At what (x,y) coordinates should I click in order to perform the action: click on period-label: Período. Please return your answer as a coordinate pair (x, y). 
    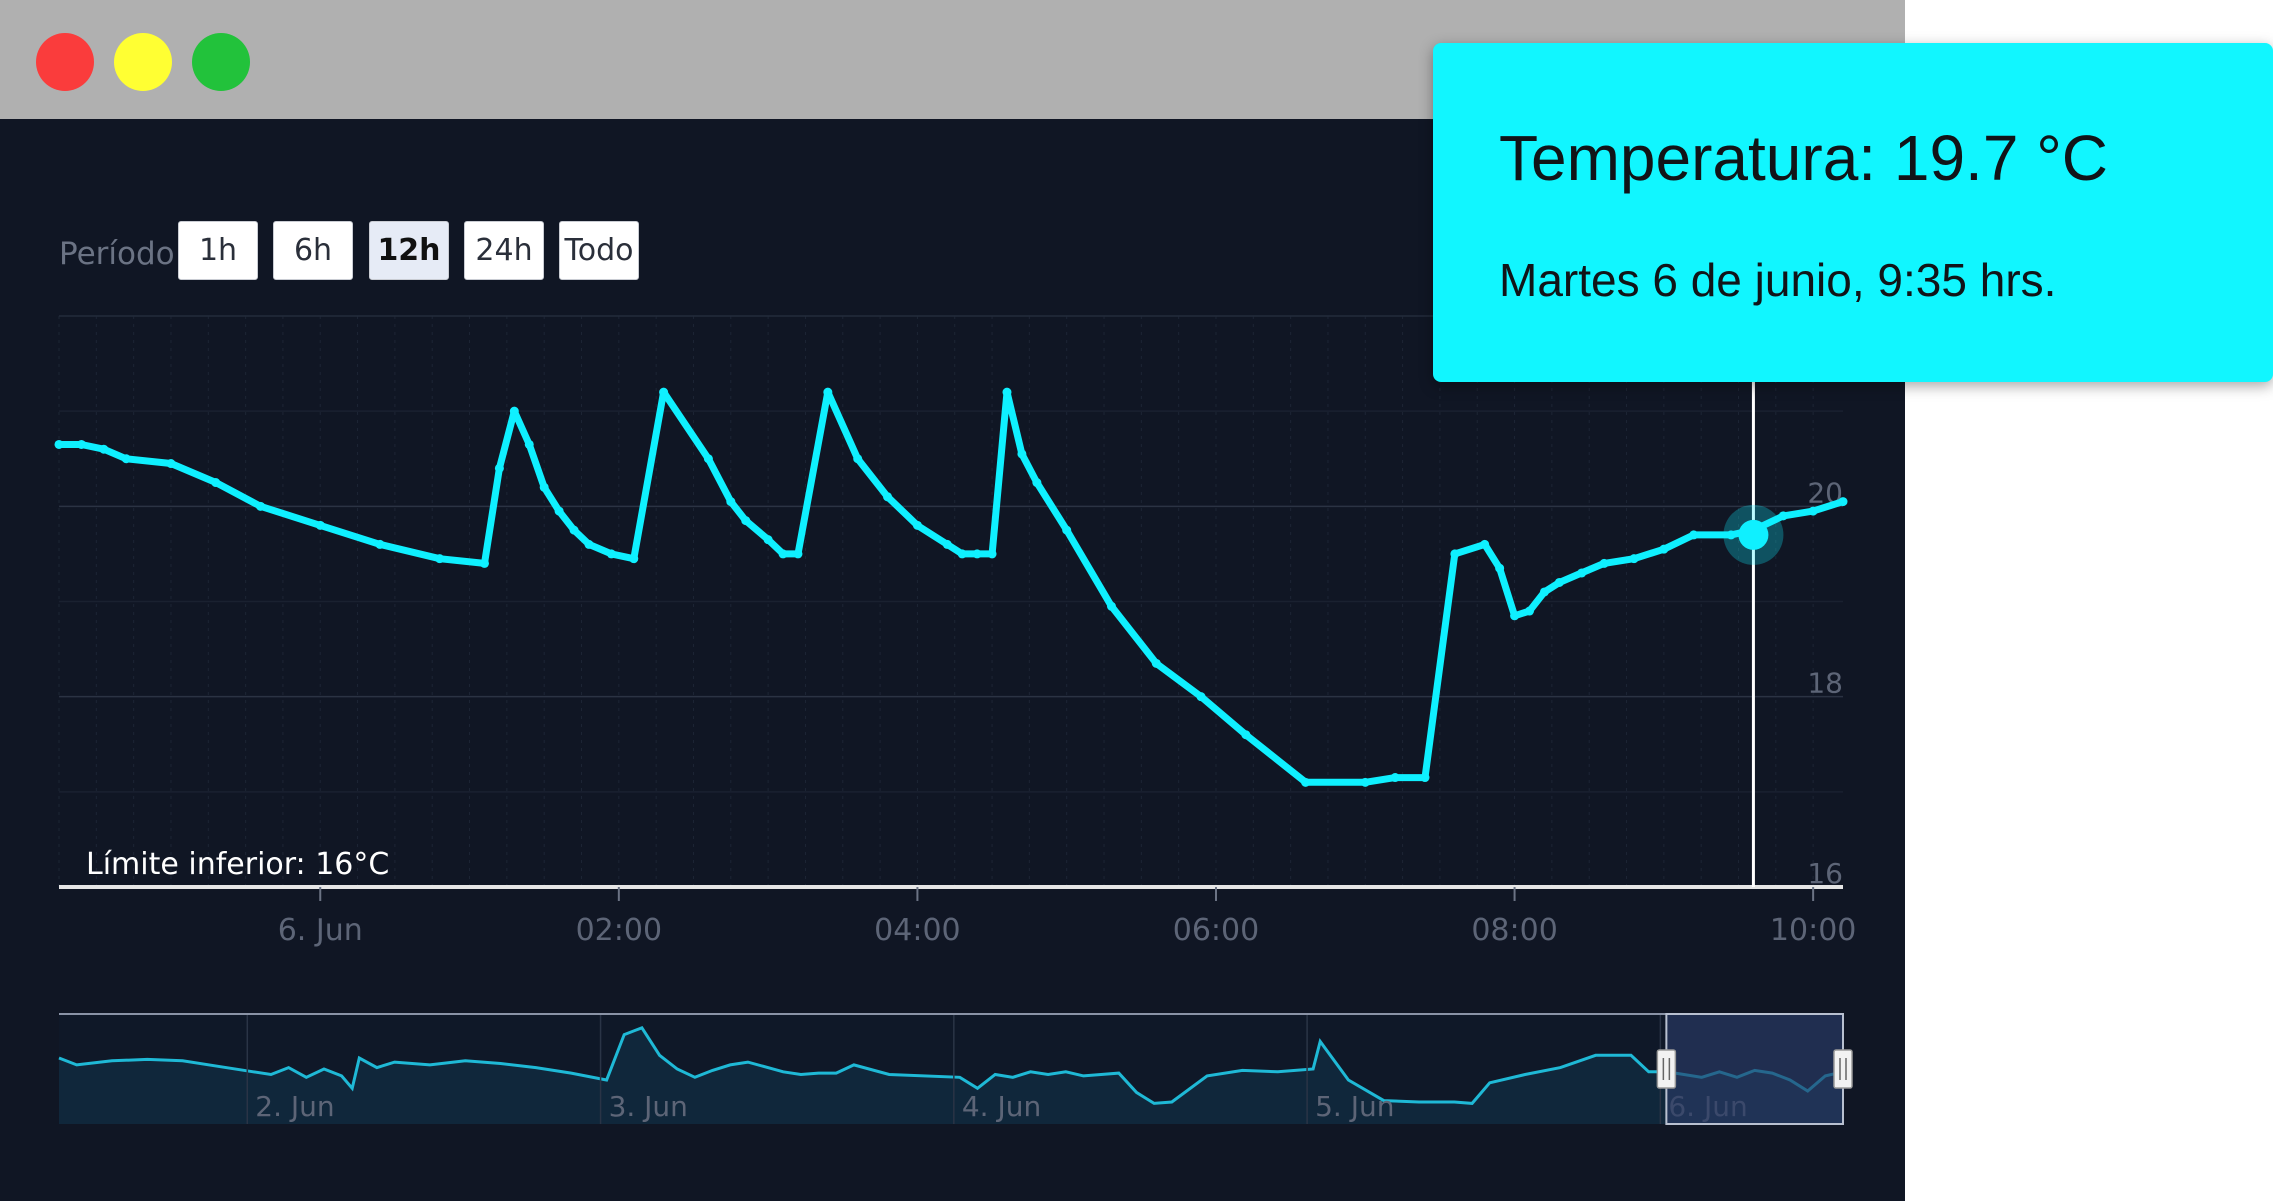
    Looking at the image, I should click on (117, 254).